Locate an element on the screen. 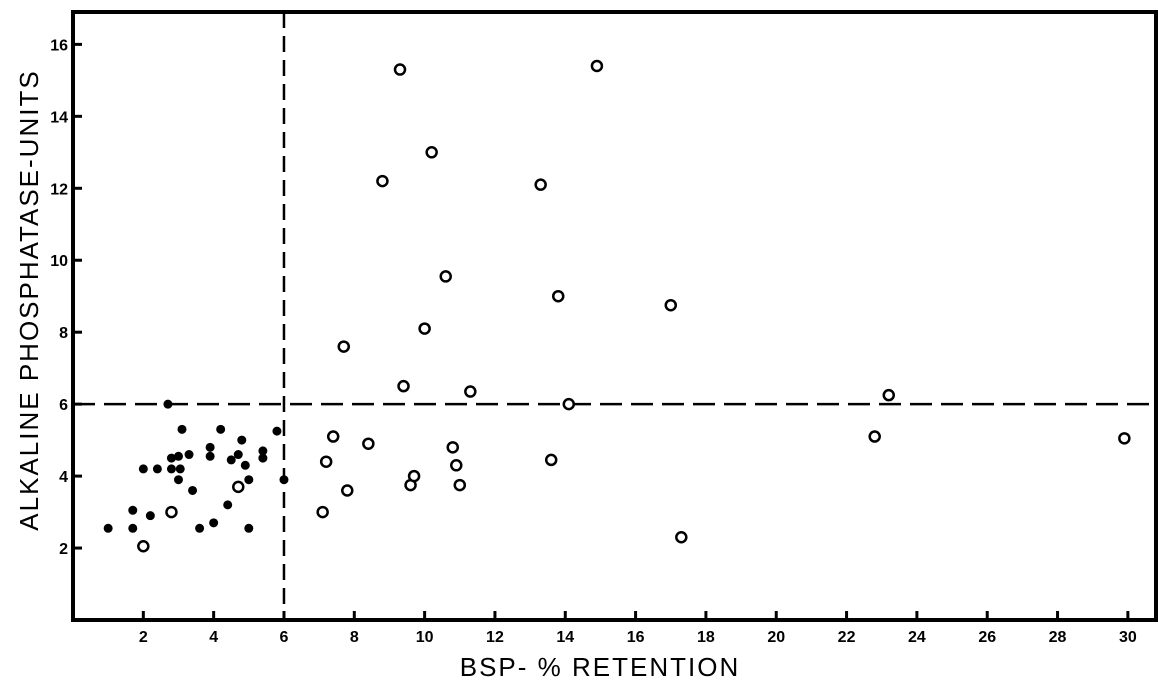 This screenshot has height=691, width=1158. x-tick-label: 16 is located at coordinates (636, 637).